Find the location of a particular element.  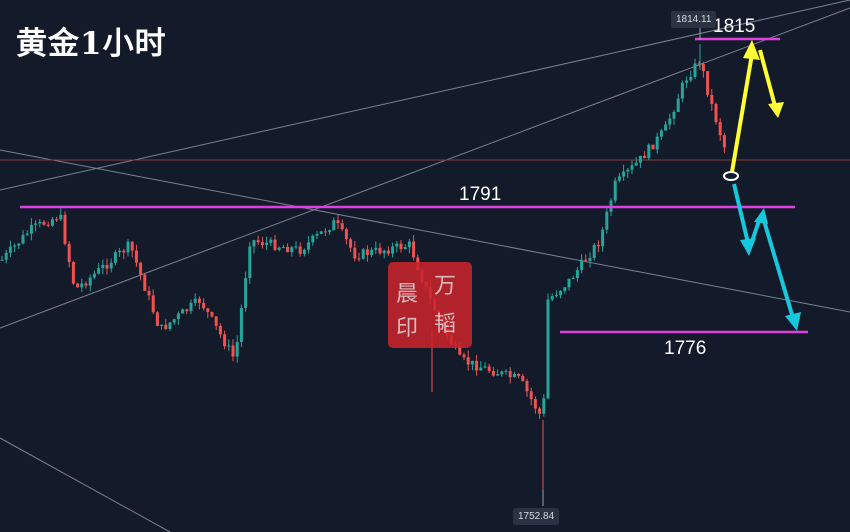

current-price-circle is located at coordinates (731, 176).